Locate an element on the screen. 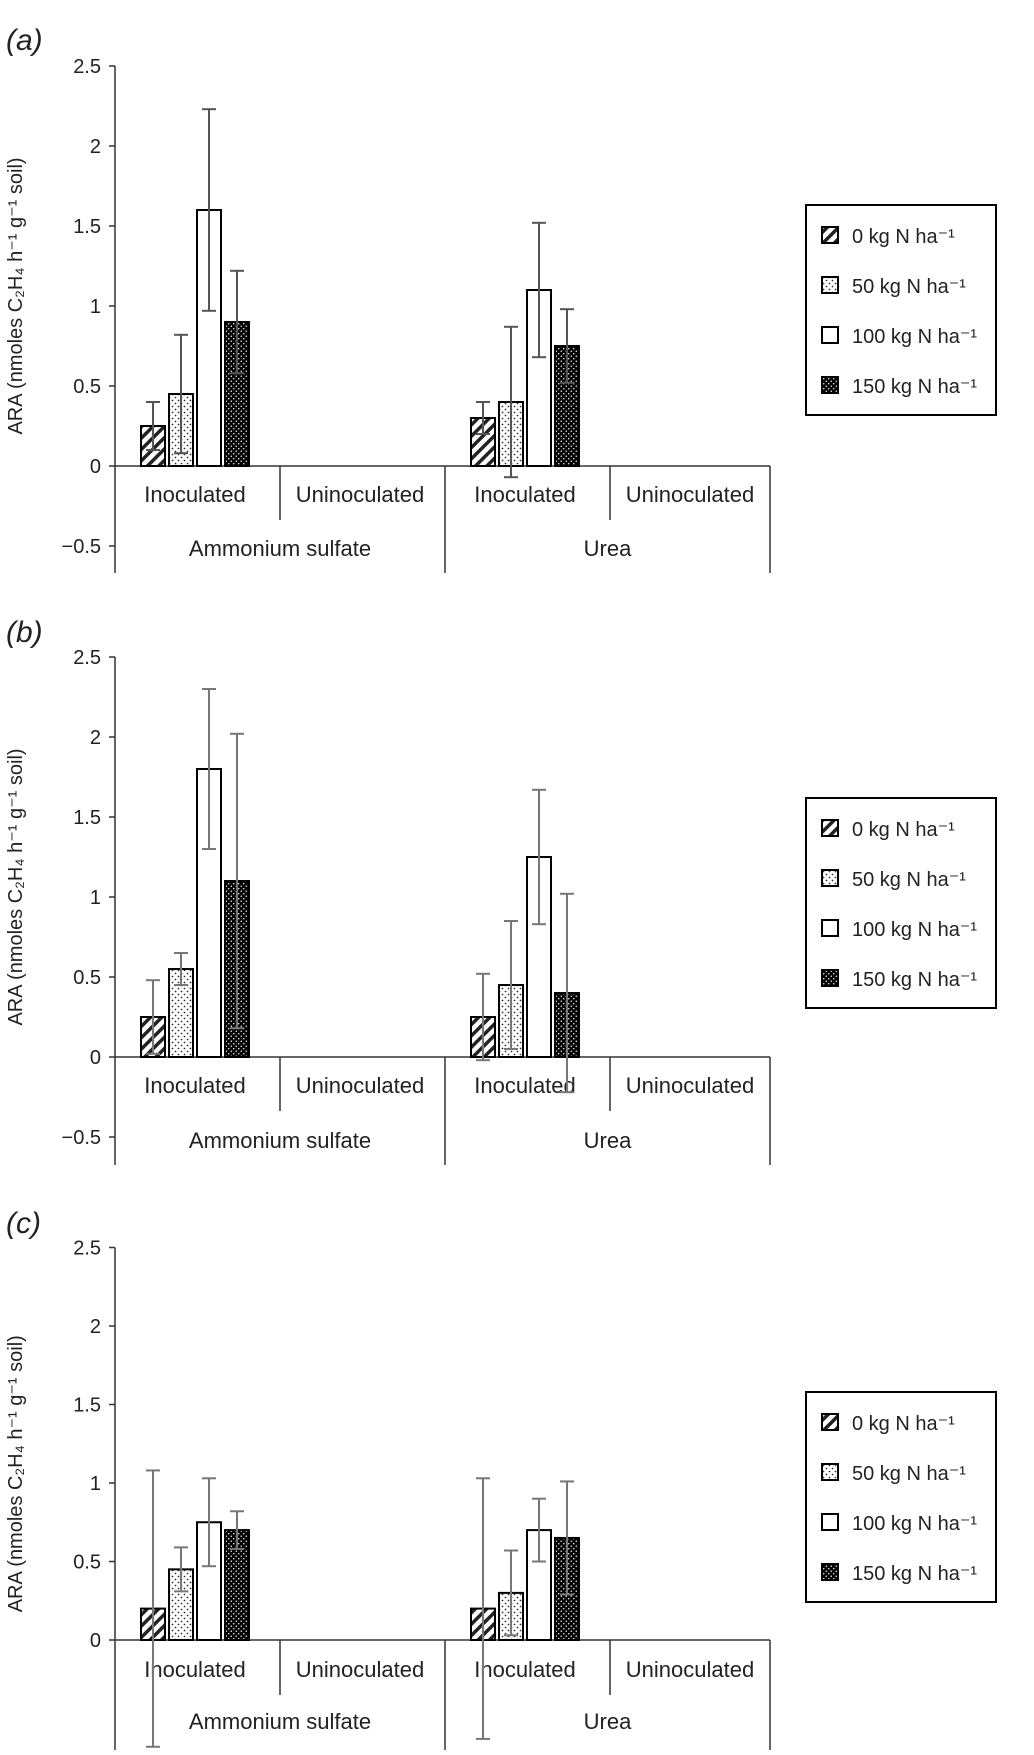 The height and width of the screenshot is (1755, 1034). panel-label: (a) is located at coordinates (24, 40).